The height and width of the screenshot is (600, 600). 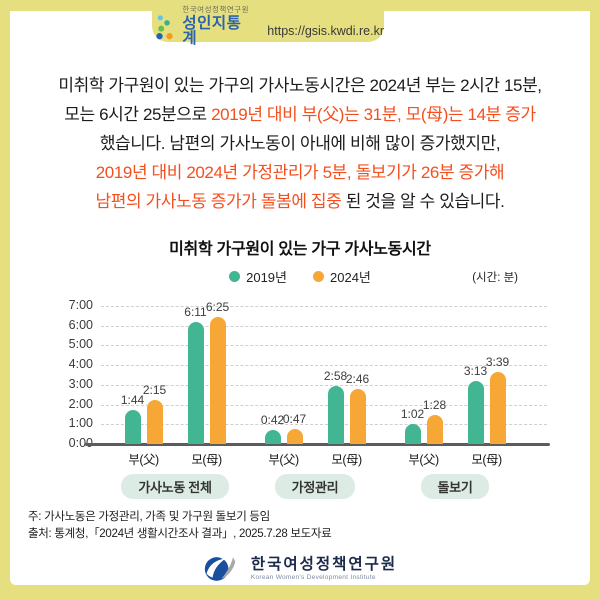 What do you see at coordinates (318, 276) in the screenshot?
I see `legend-dot-2024` at bounding box center [318, 276].